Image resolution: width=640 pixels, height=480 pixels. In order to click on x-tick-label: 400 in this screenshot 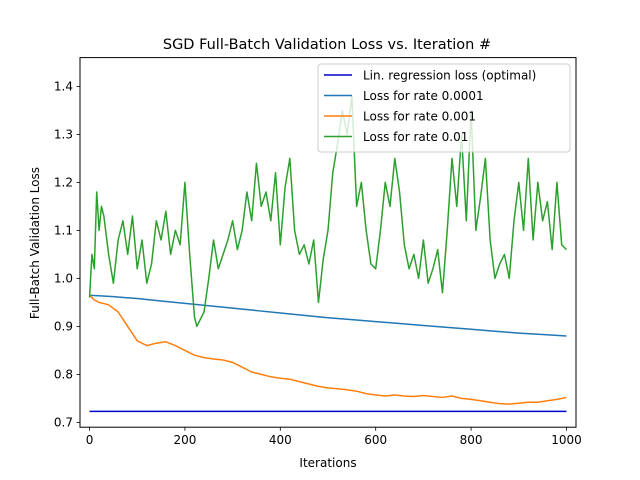, I will do `click(280, 440)`.